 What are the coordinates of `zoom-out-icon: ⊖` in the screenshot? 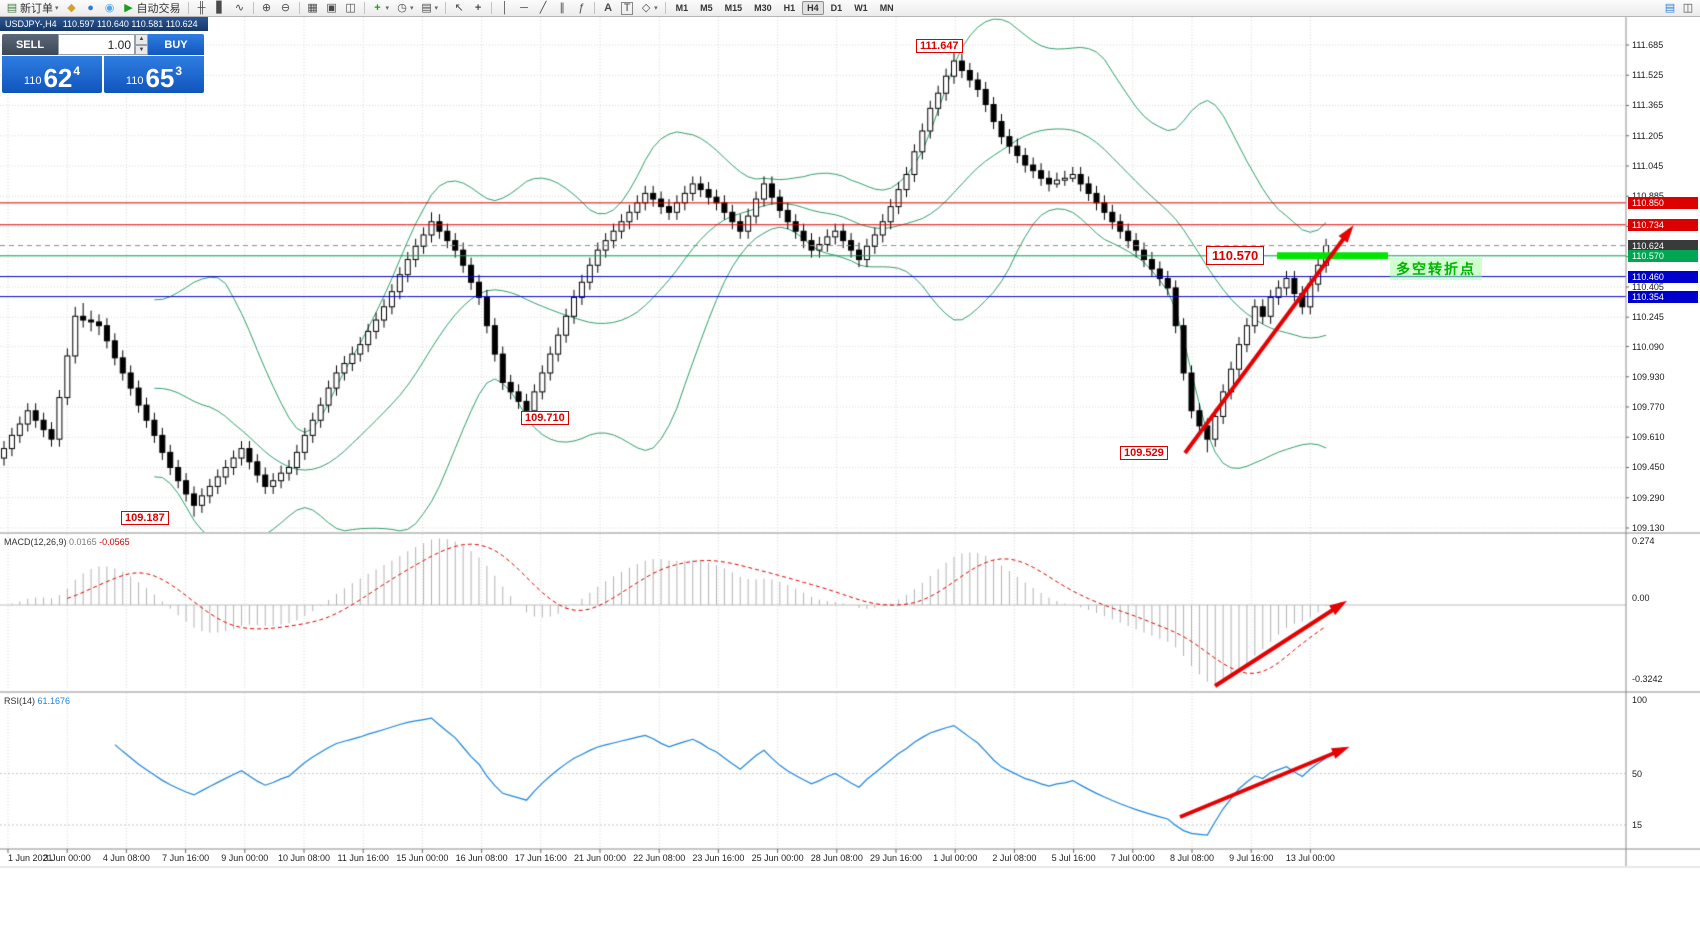 It's located at (285, 7).